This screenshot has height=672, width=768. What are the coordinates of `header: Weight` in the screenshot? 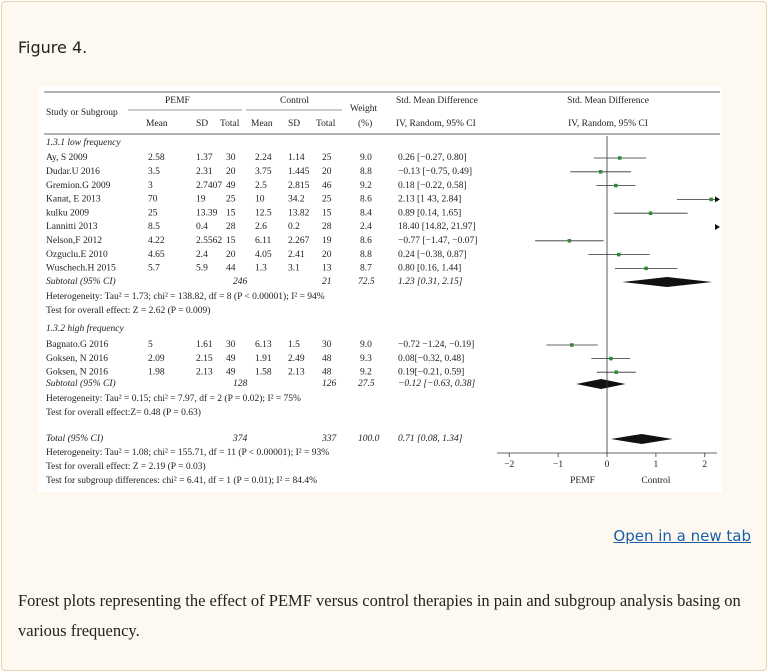 It's located at (364, 109).